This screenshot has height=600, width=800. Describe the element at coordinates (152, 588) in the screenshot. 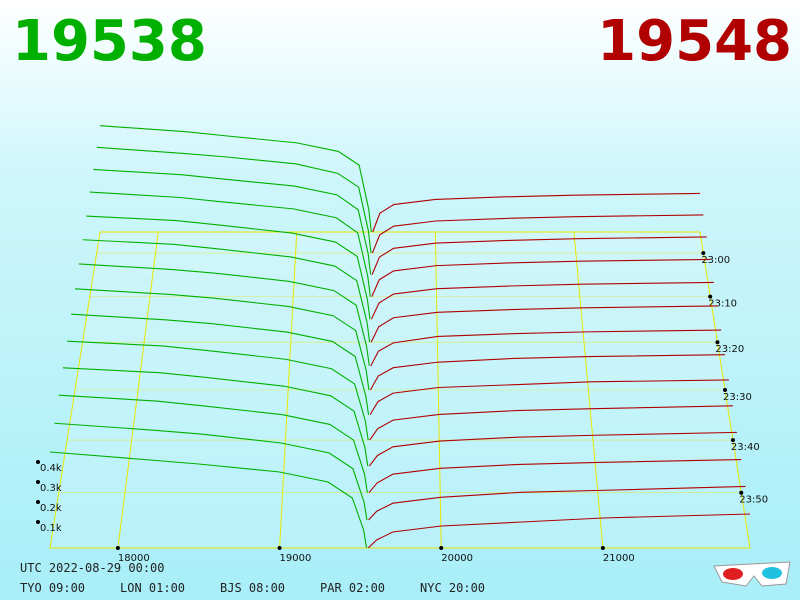

I see `zone-time: LON 01:00` at that location.